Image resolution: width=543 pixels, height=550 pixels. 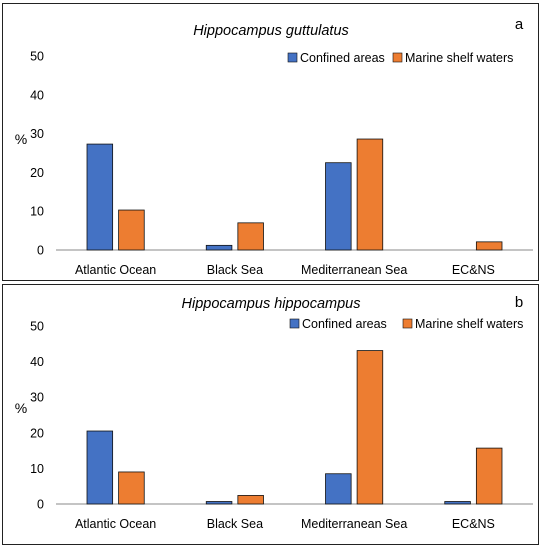 What do you see at coordinates (519, 24) in the screenshot?
I see `chart-a-panel-label: a` at bounding box center [519, 24].